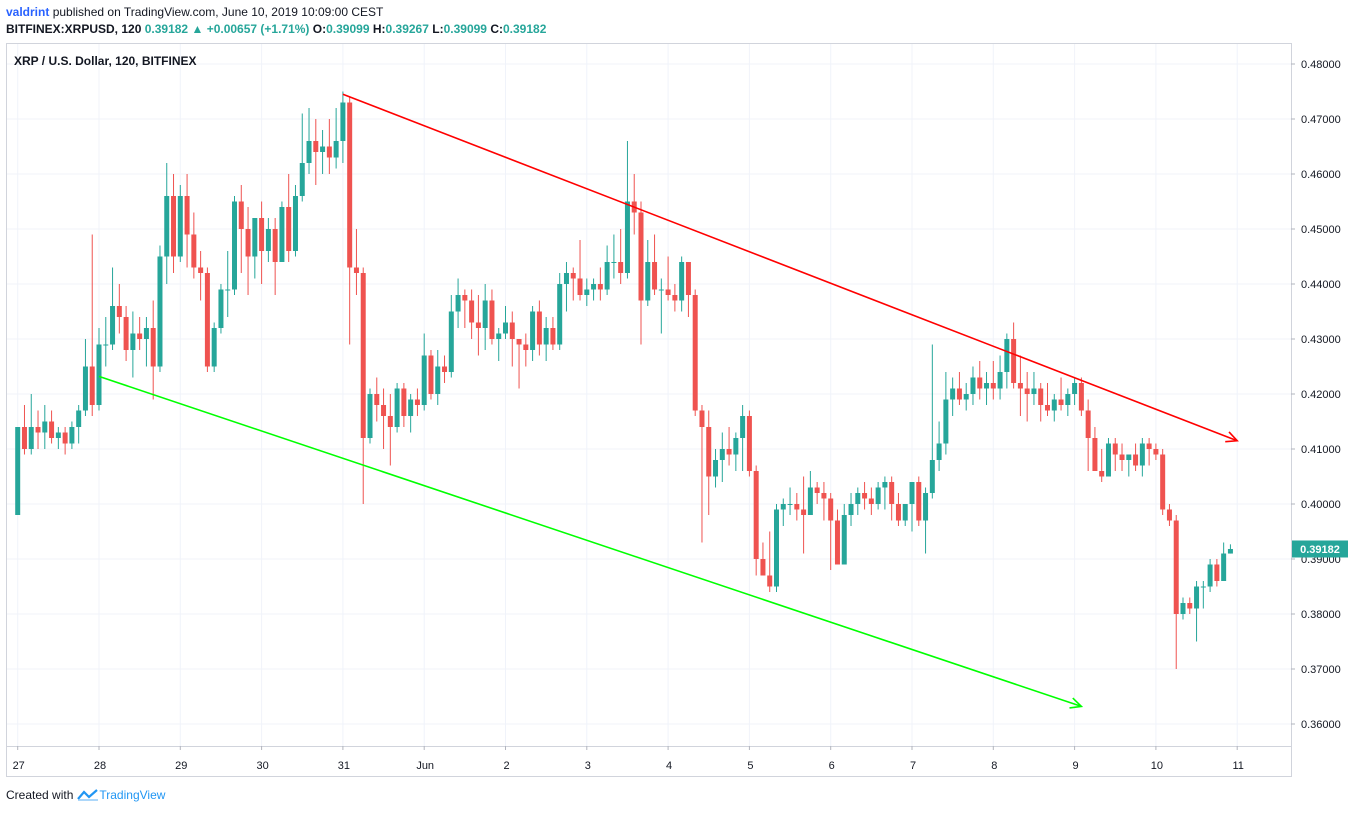  What do you see at coordinates (121, 795) in the screenshot?
I see `tradingview-brand-link: TradingView` at bounding box center [121, 795].